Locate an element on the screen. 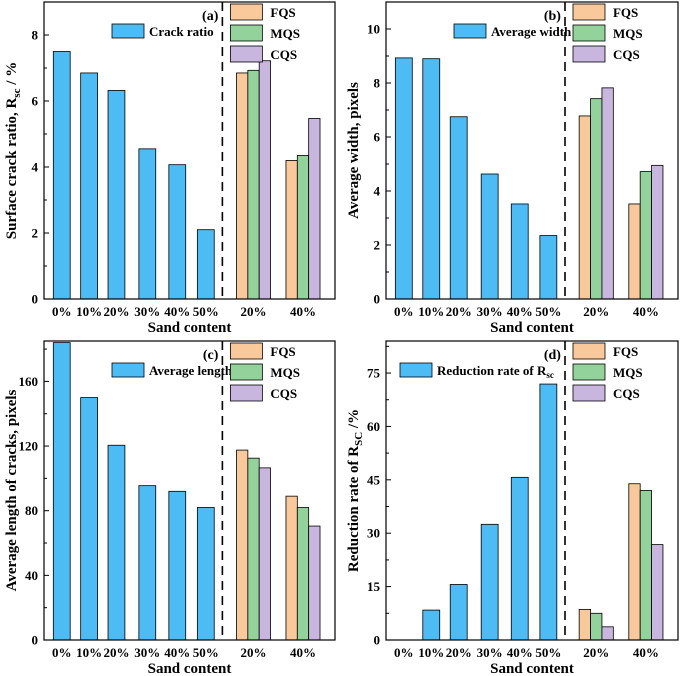 The height and width of the screenshot is (676, 685). legend-label-a-CQS: CQS is located at coordinates (283, 54).